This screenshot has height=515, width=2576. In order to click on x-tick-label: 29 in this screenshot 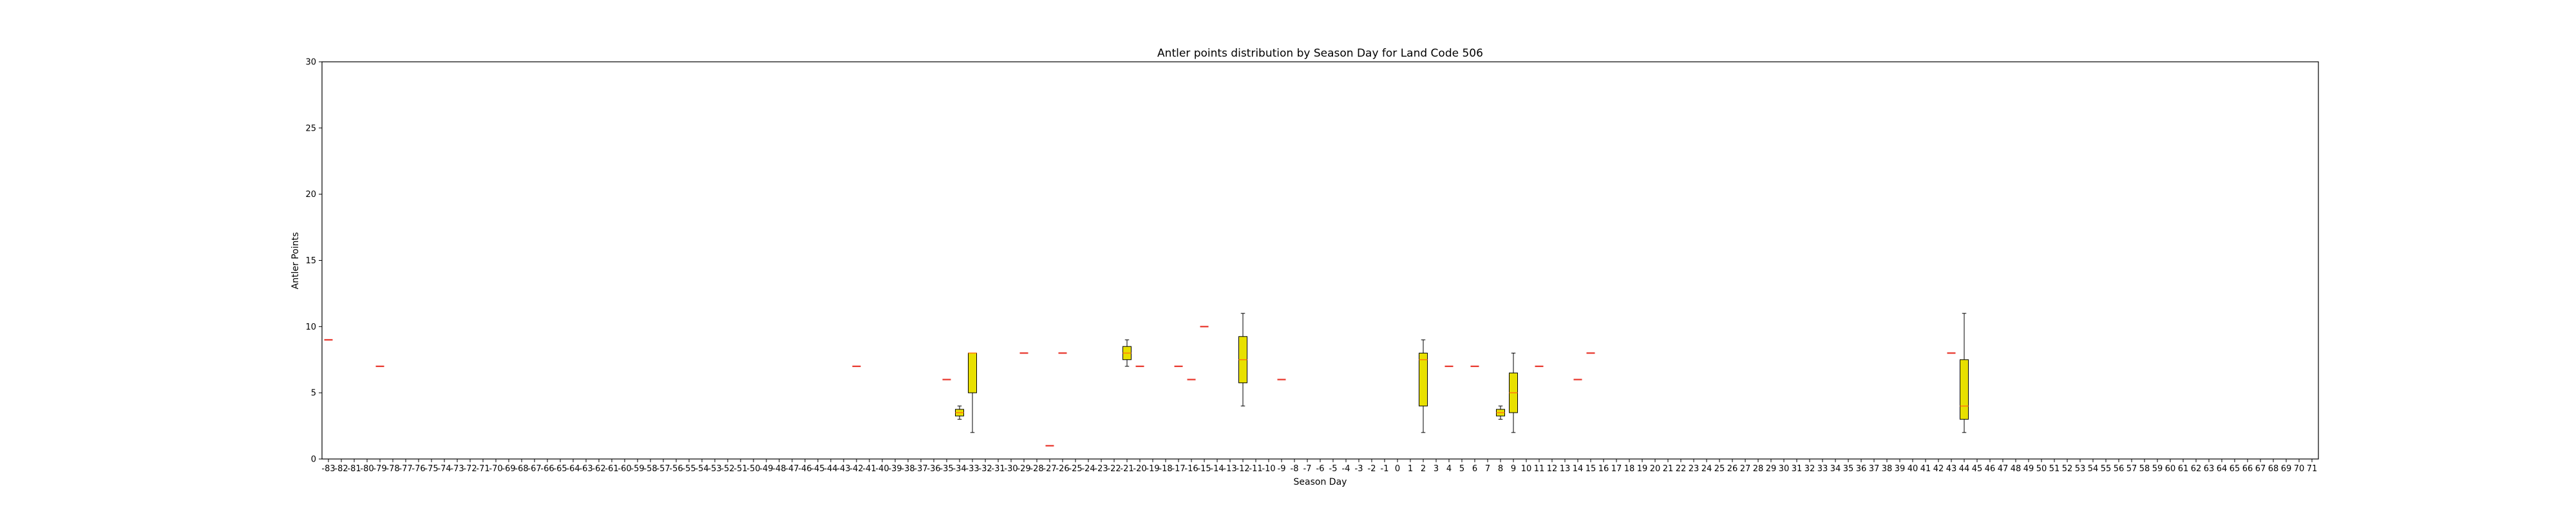, I will do `click(1772, 469)`.